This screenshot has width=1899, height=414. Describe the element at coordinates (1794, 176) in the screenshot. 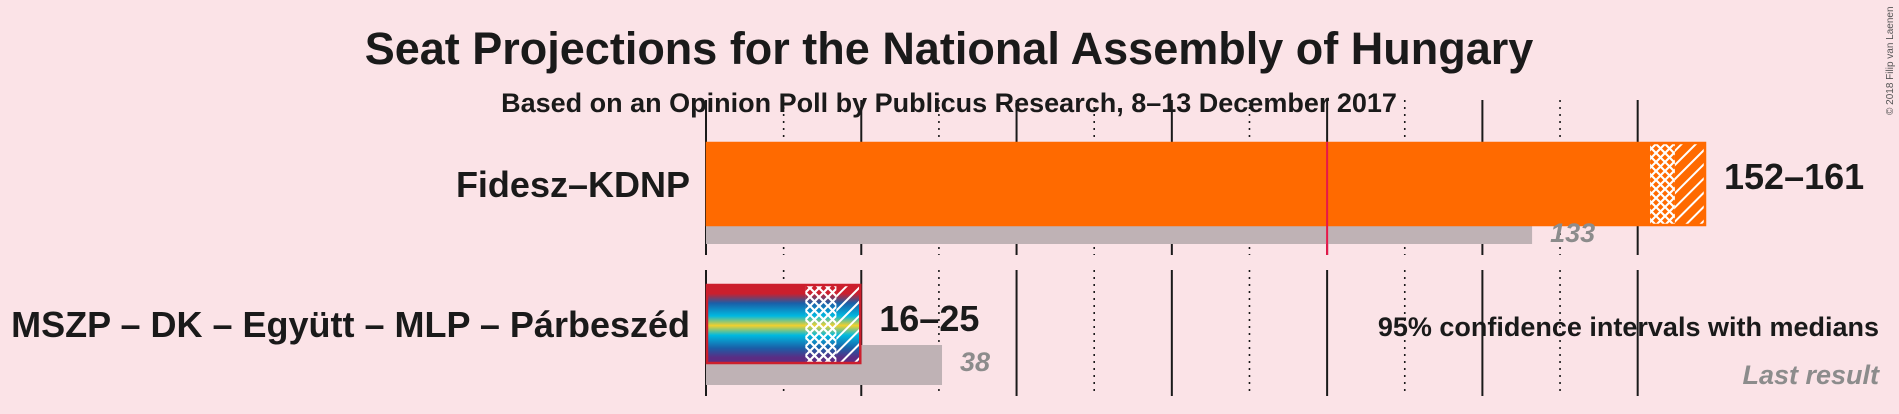

I see `range-label: 152–161` at that location.